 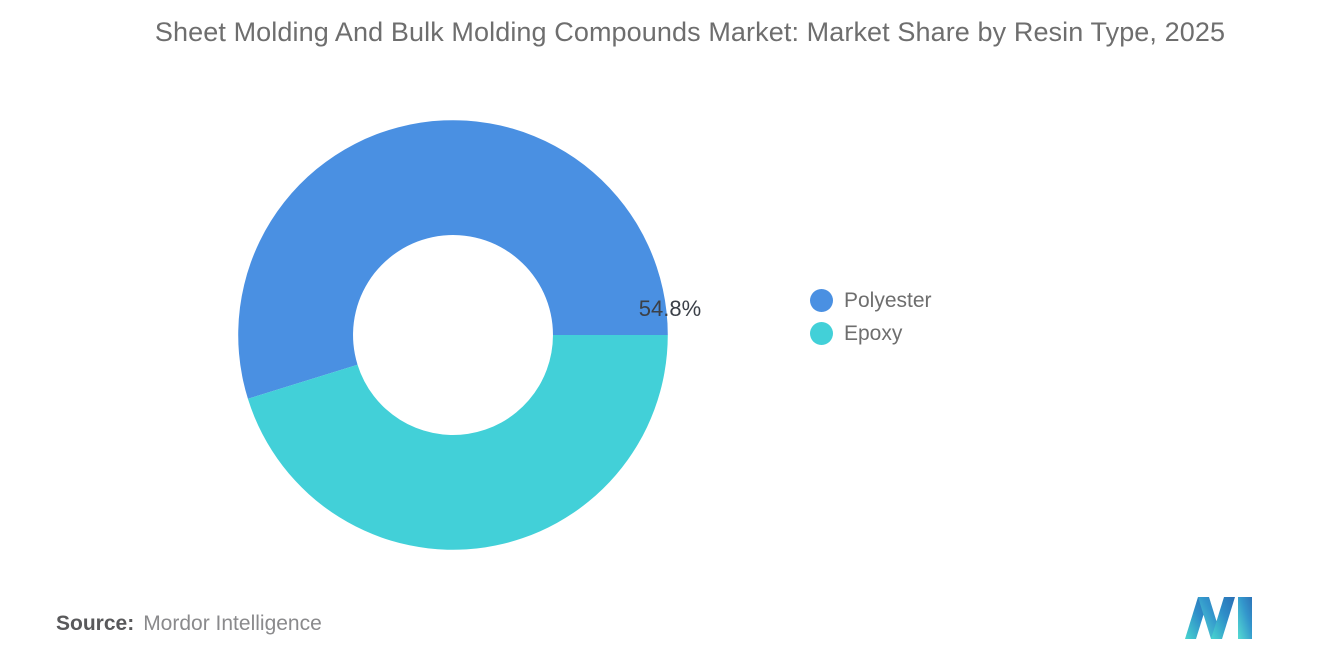 I want to click on source-label: Source:, so click(x=95, y=623).